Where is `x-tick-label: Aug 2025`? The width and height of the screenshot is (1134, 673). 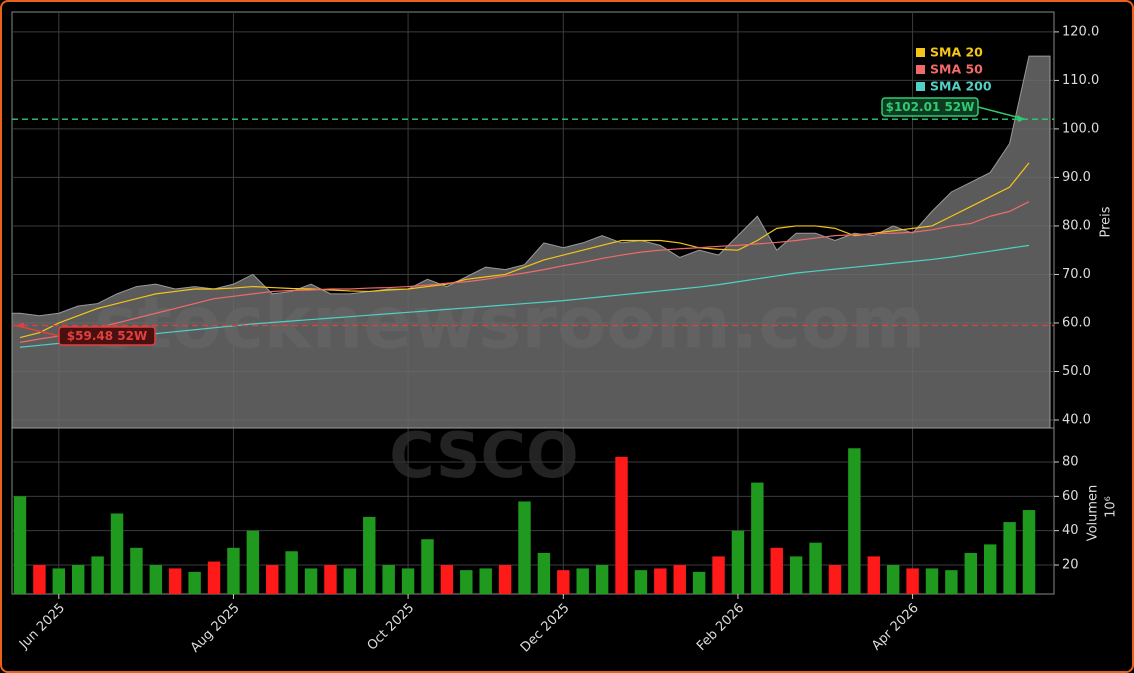
x-tick-label: Aug 2025 is located at coordinates (215, 628).